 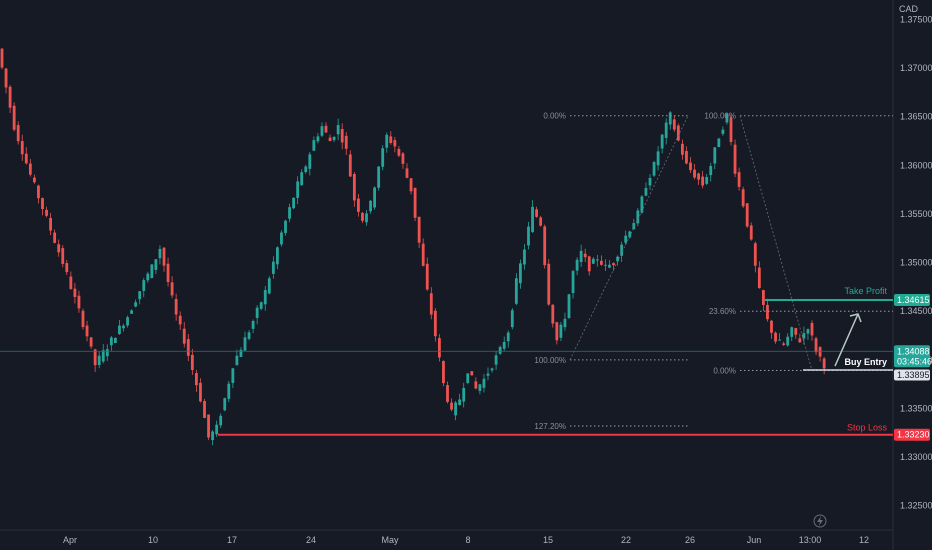 I want to click on current-price-tag: 1.34088 03:45:46, so click(x=913, y=356).